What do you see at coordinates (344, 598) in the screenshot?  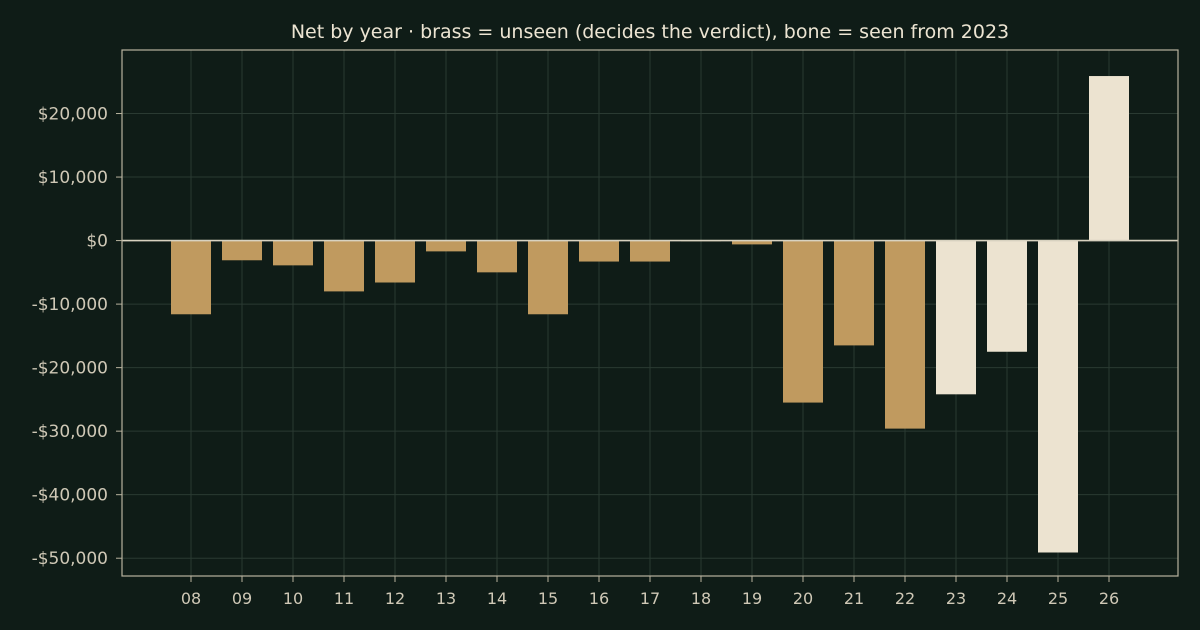 I see `x-tick-label: 11` at bounding box center [344, 598].